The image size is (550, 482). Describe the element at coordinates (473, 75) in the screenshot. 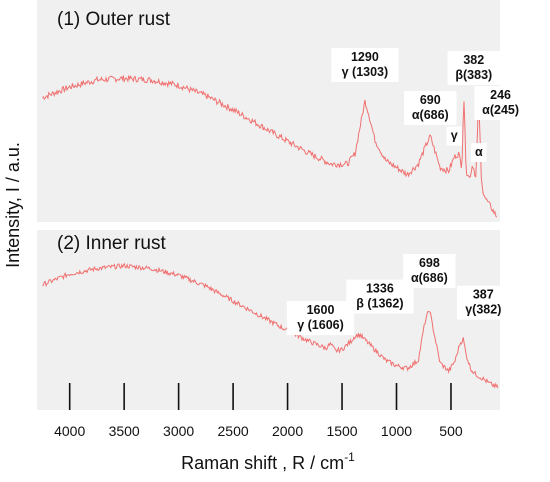

I see `peak-annotation-label: β(383)` at that location.